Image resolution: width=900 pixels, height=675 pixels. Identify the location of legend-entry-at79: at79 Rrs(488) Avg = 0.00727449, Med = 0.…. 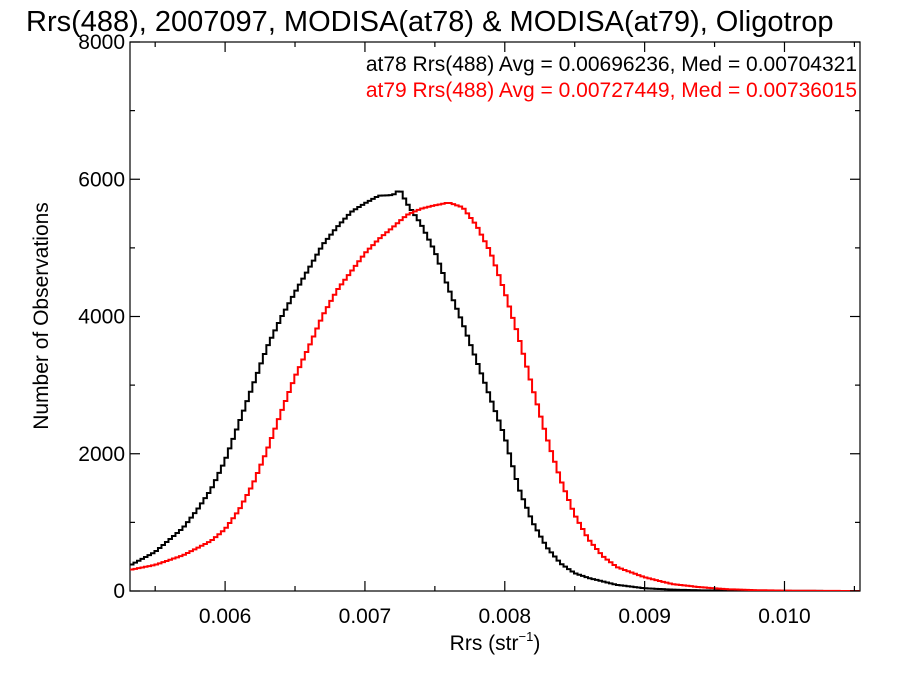
(611, 90).